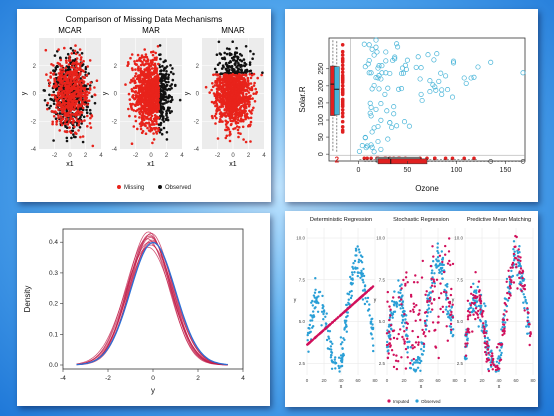 The width and height of the screenshot is (554, 416). Describe the element at coordinates (144, 19) in the screenshot. I see `chart-title: Comparison of Missing Data Mechanisms` at that location.